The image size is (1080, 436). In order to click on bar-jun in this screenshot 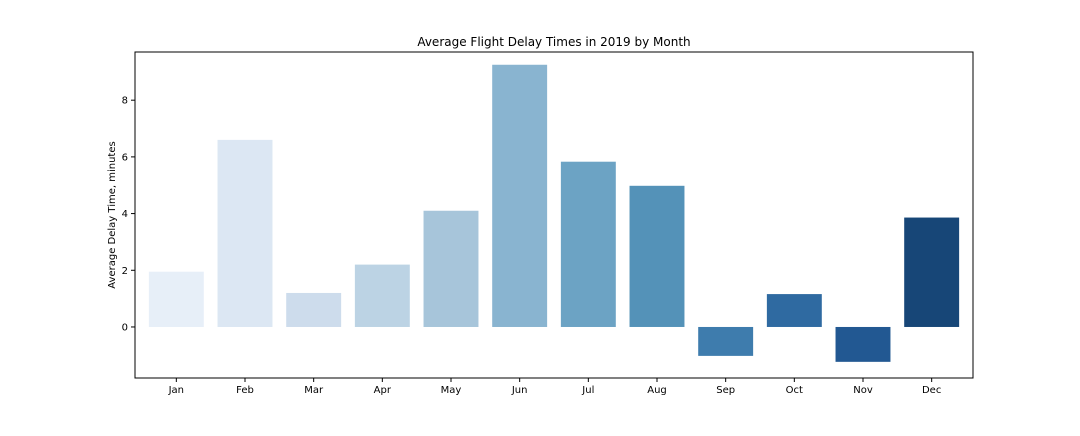, I will do `click(520, 195)`.